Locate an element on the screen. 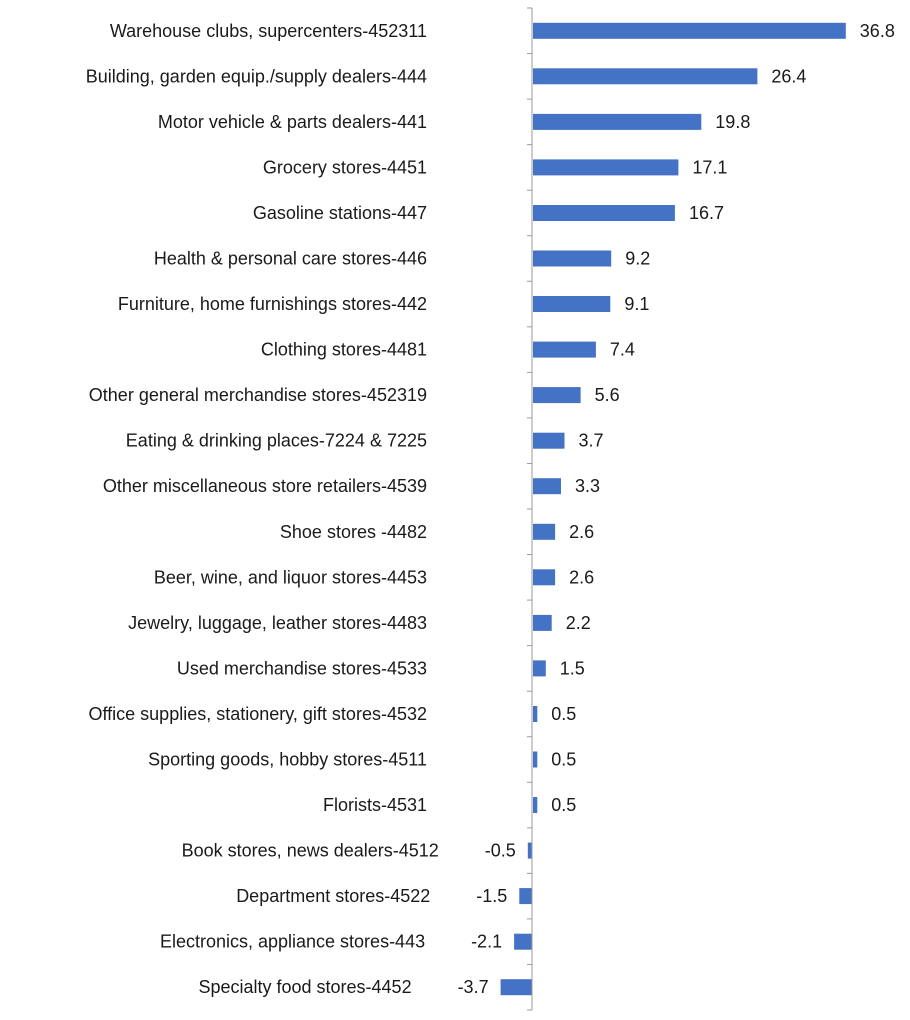 This screenshot has width=910, height=1020. value-label: -1.5 is located at coordinates (491, 896).